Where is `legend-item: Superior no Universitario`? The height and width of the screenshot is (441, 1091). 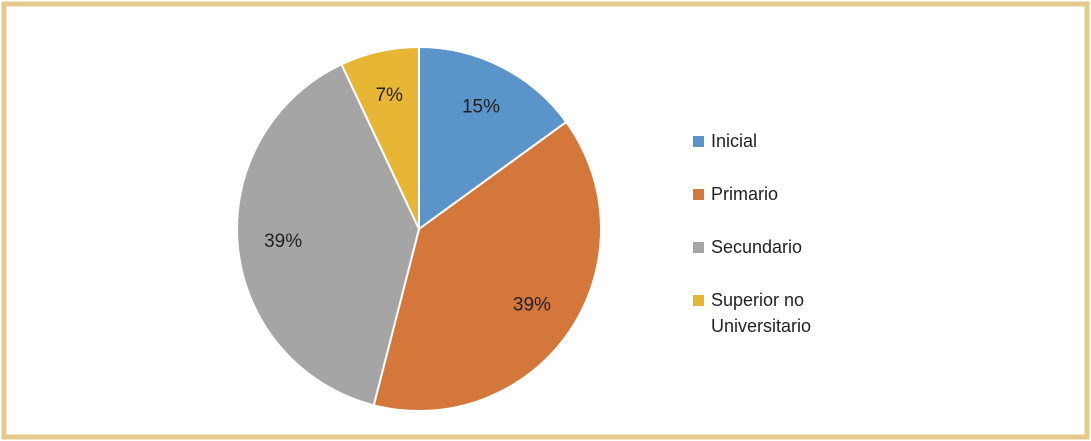 legend-item: Superior no Universitario is located at coordinates (768, 313).